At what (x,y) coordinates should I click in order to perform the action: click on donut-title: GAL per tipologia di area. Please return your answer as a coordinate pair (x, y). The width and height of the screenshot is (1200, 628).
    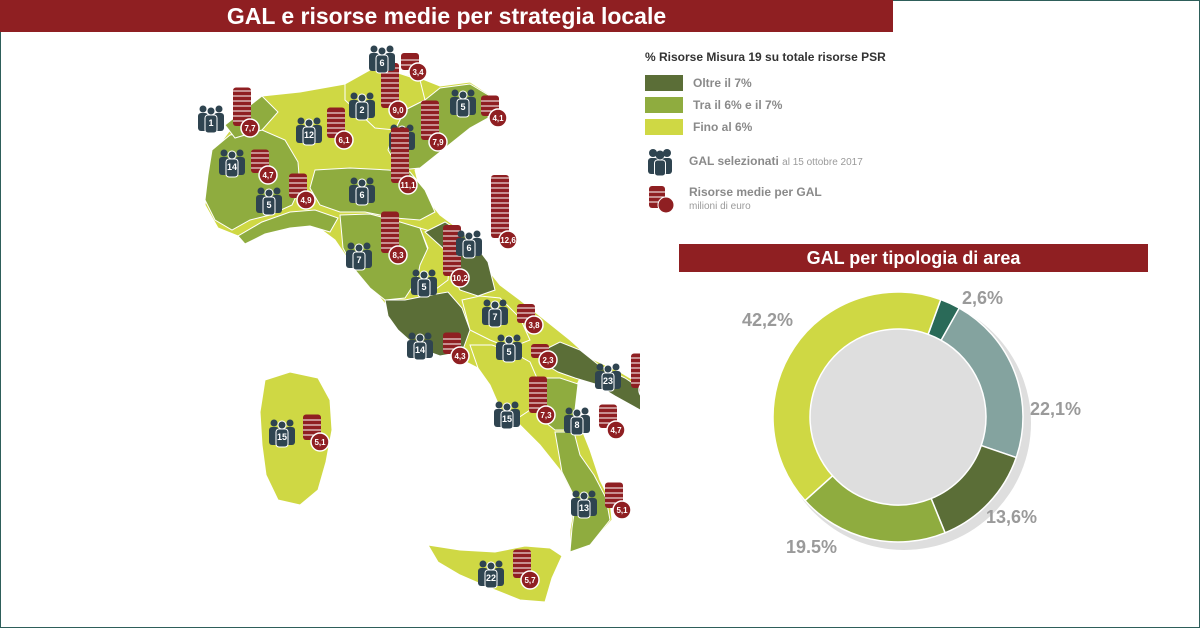
    Looking at the image, I should click on (913, 258).